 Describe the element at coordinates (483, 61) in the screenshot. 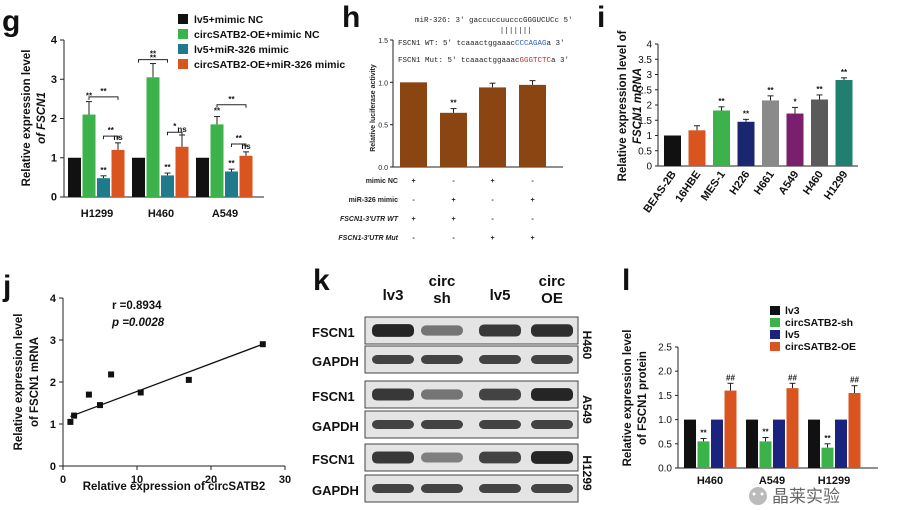

I see `seq-fscn1-mut: FSCN1 Mut: 5' tcaaactggaaacGGGTCTCa 3'` at that location.